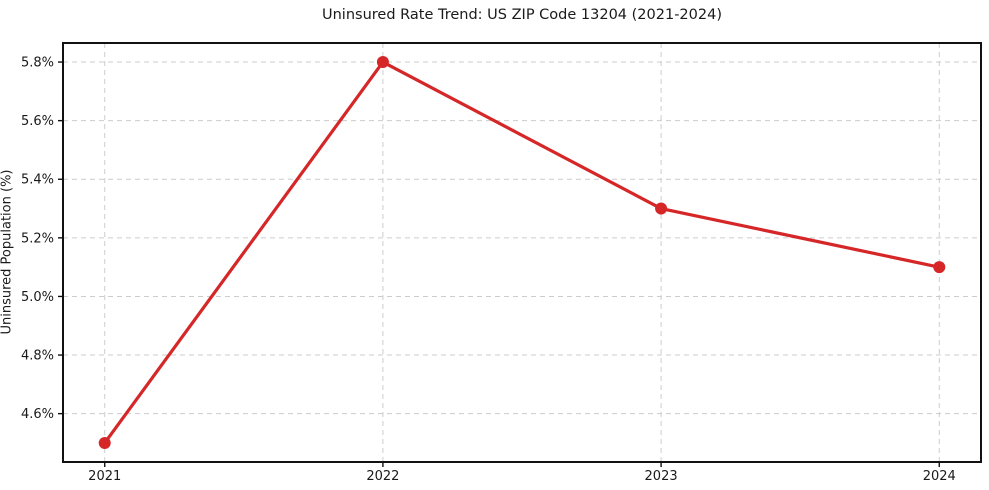 This screenshot has height=490, width=989. Describe the element at coordinates (939, 267) in the screenshot. I see `data-point-2024` at that location.